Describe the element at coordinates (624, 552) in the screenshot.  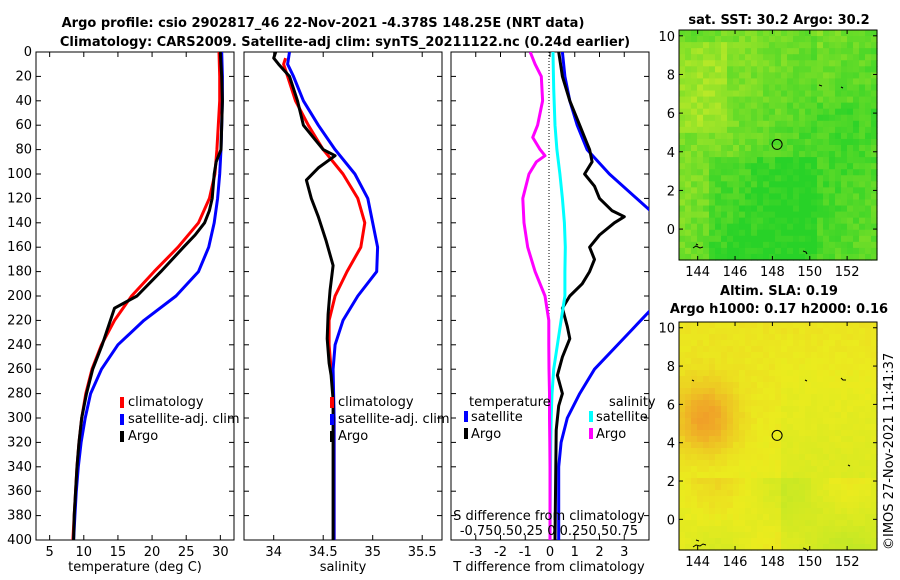
I see `x-tick-label: 3` at that location.